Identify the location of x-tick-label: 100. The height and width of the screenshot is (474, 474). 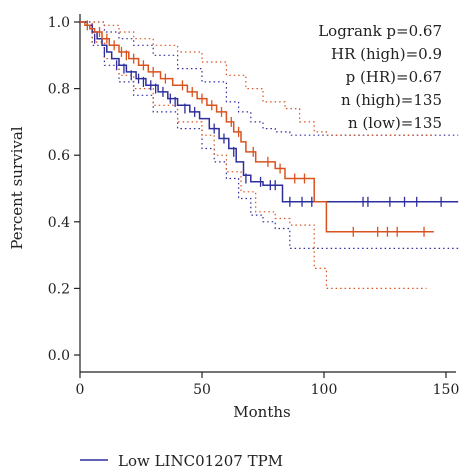
(324, 390).